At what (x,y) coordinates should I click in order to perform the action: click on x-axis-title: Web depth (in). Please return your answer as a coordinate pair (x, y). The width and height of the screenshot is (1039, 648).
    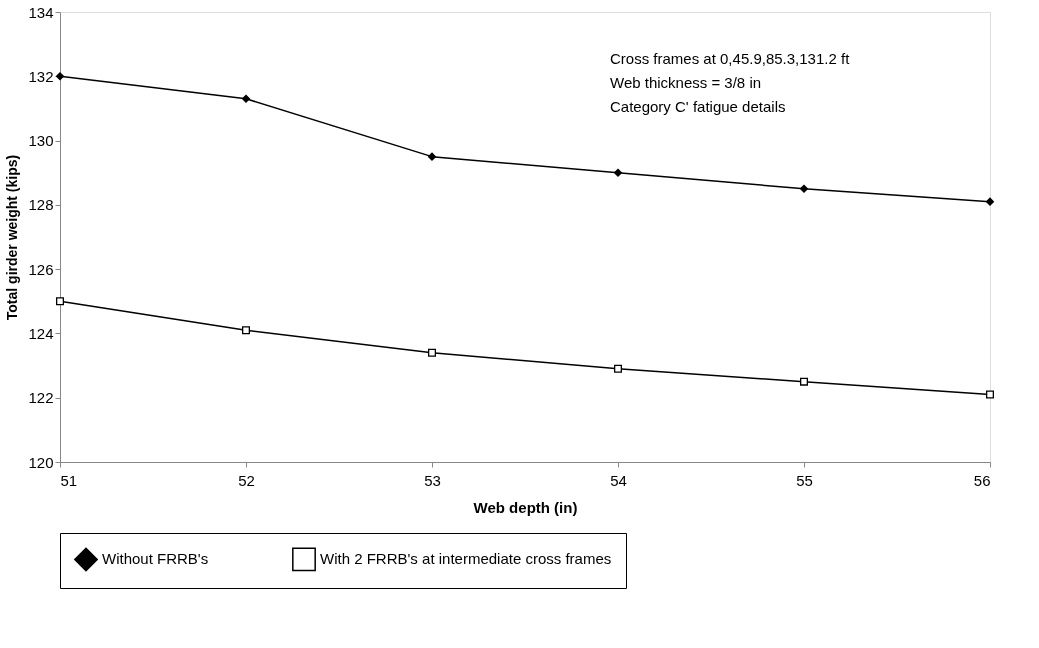
    Looking at the image, I should click on (525, 507).